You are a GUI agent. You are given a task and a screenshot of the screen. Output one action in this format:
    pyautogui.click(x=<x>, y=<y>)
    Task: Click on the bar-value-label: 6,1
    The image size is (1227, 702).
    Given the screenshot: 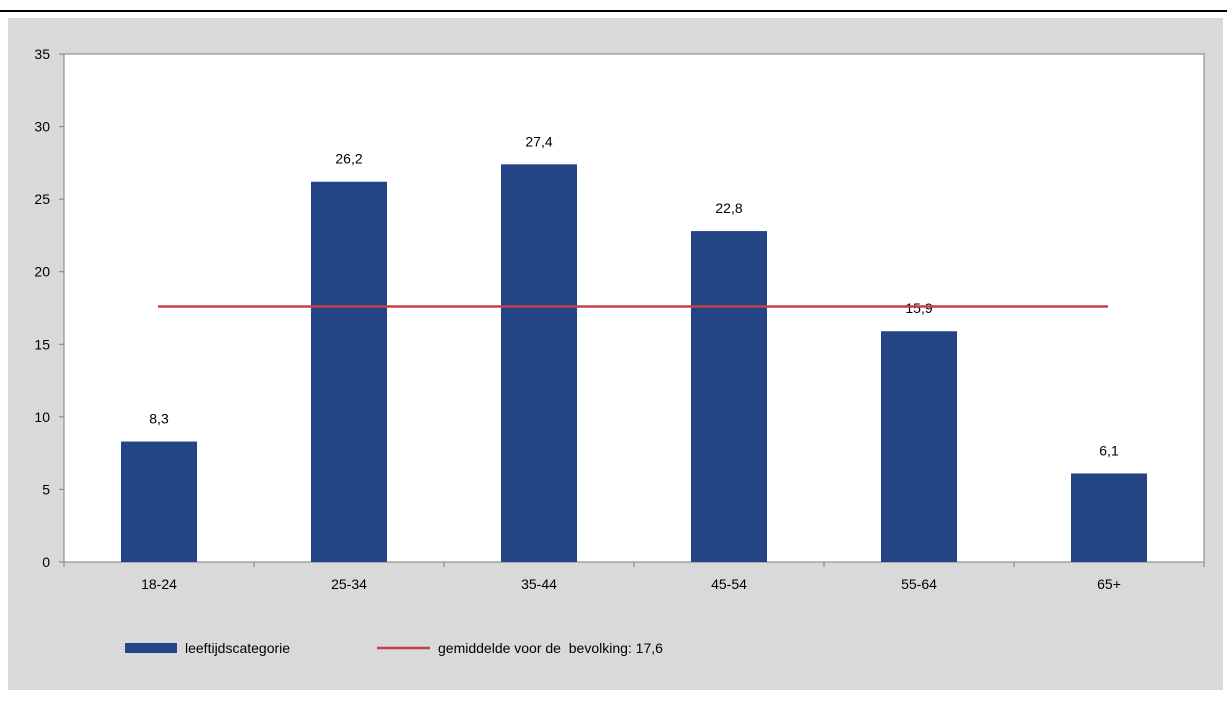 What is the action you would take?
    pyautogui.click(x=1109, y=450)
    